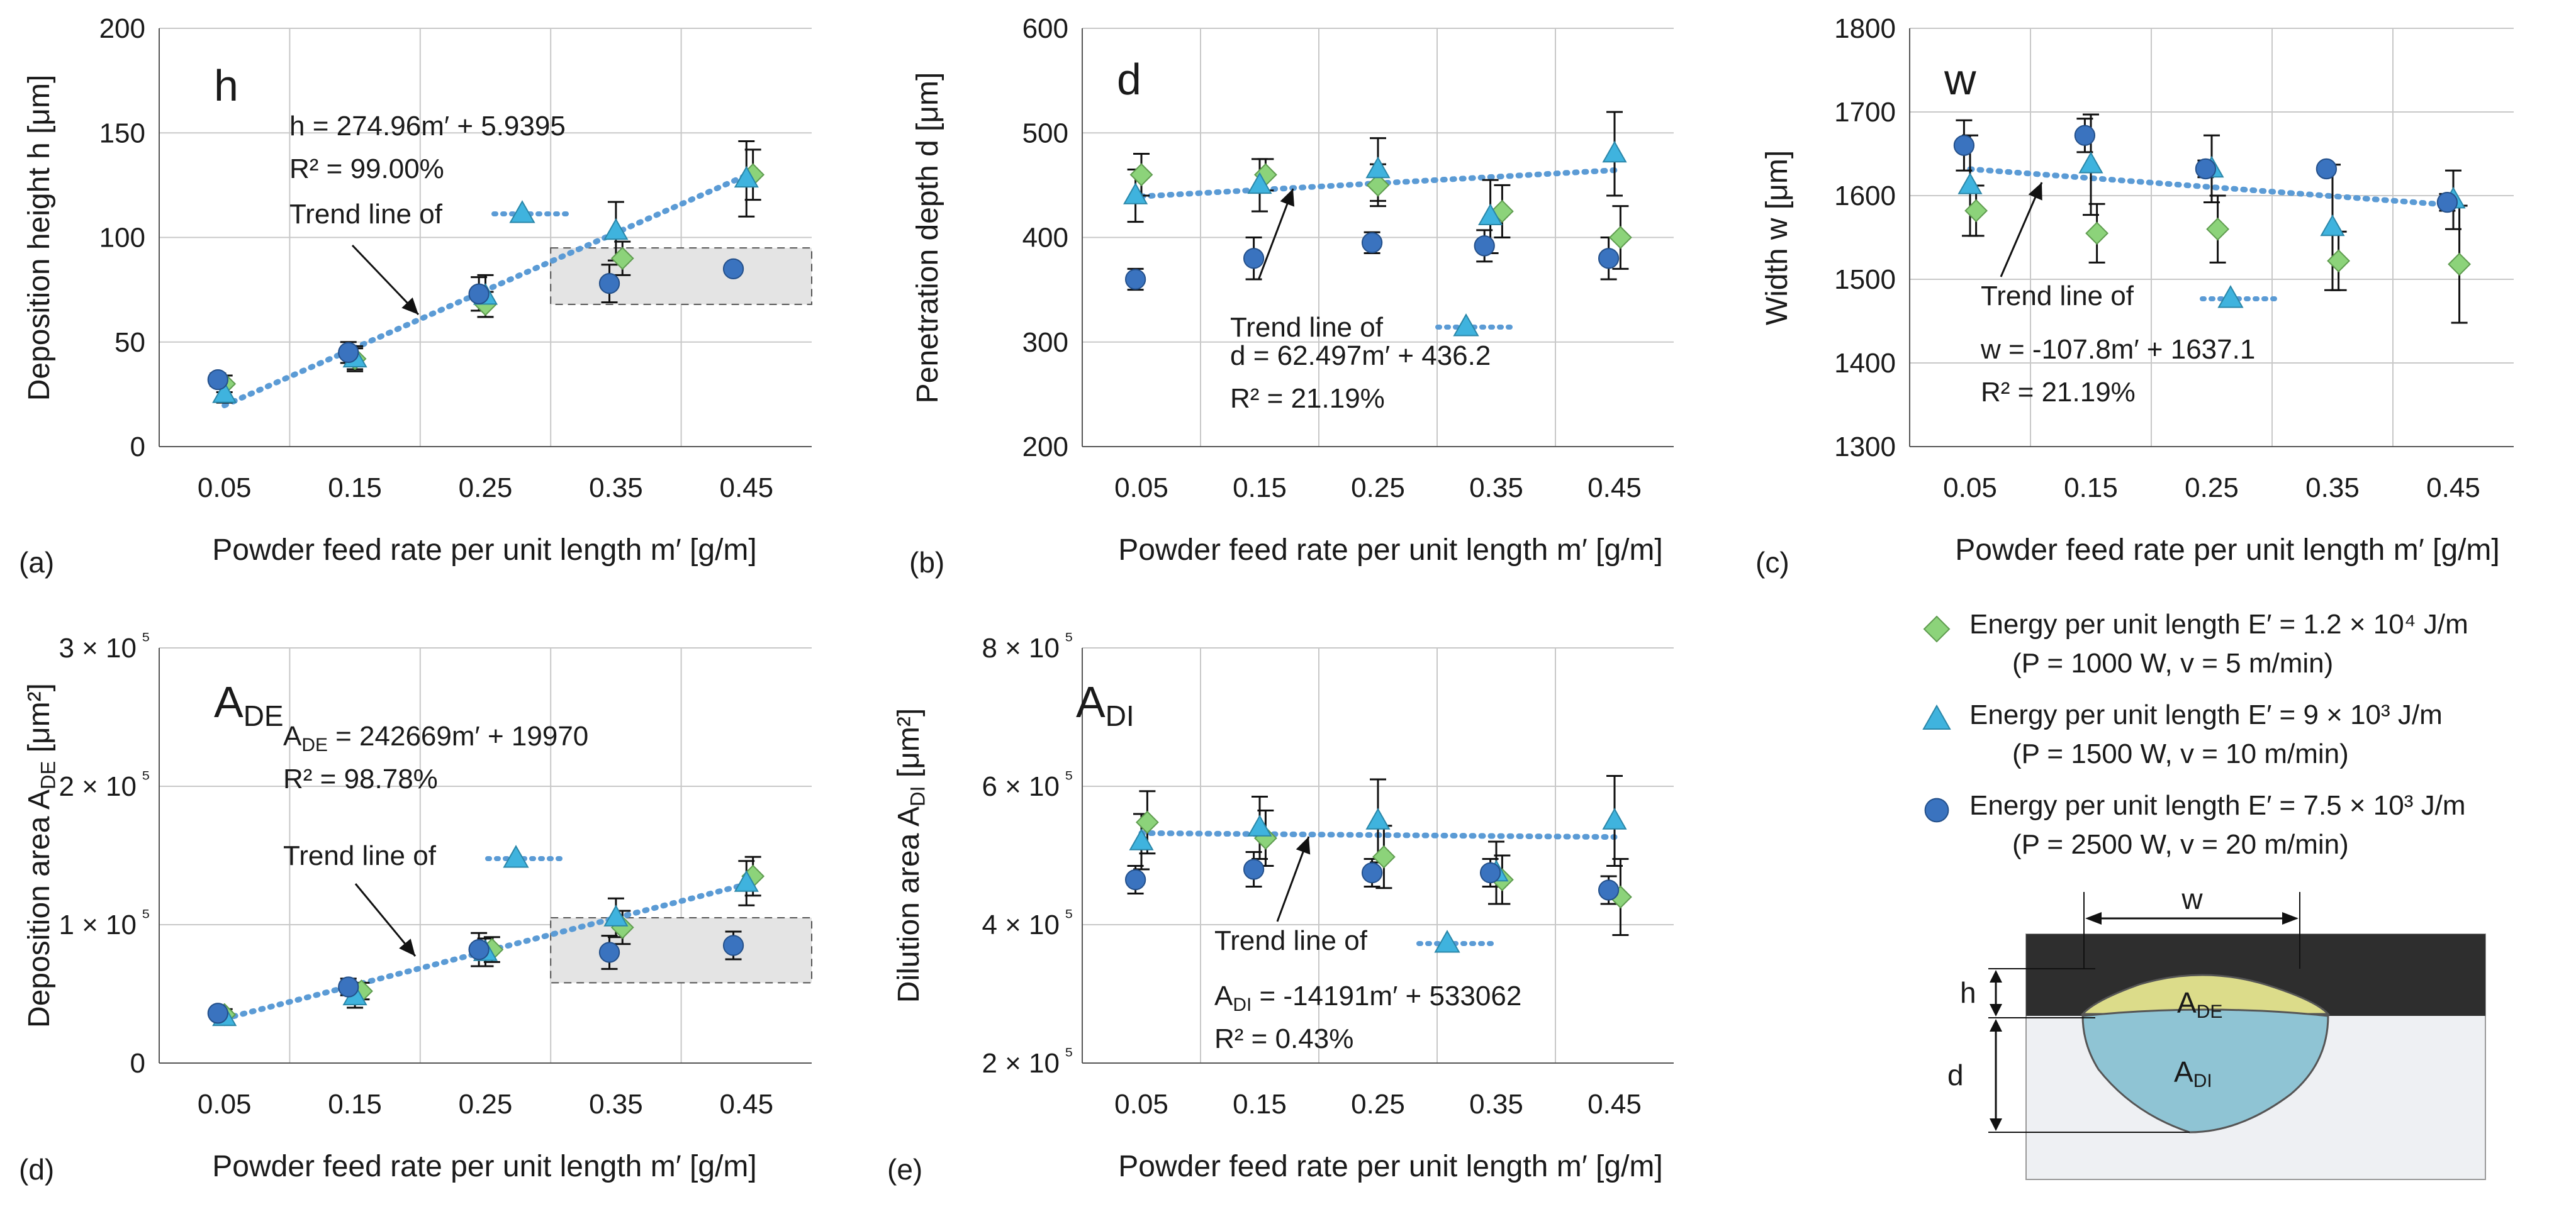  Describe the element at coordinates (2192, 899) in the screenshot. I see `w-label: w` at that location.